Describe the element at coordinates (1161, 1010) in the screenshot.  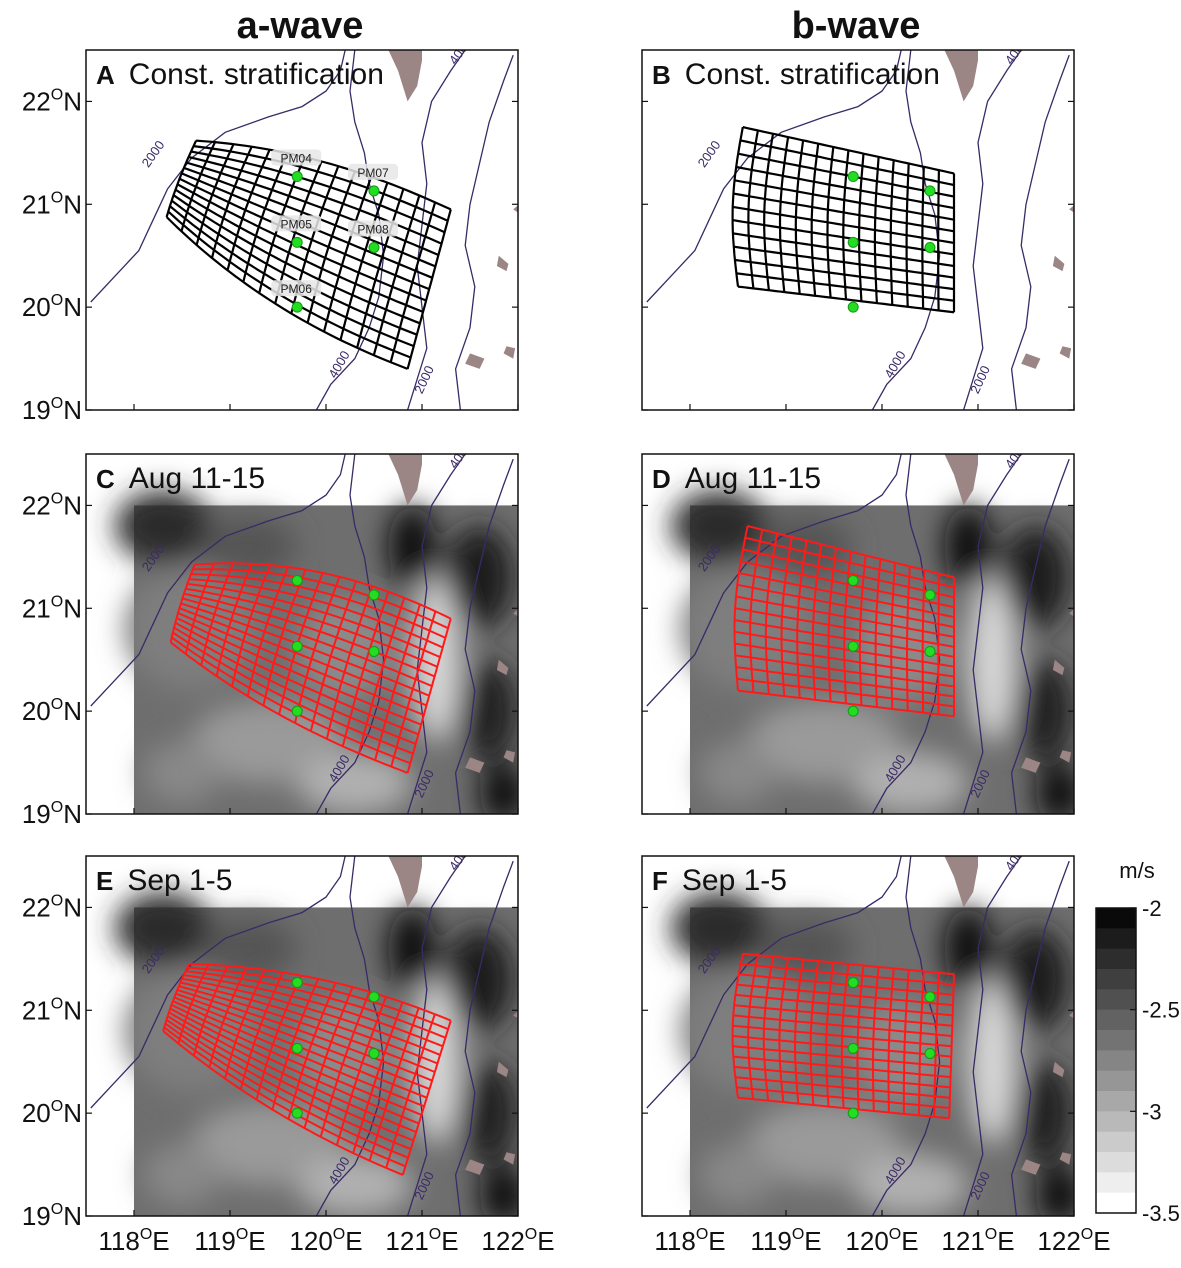
I see `colorbar-tick-label: -2.5` at that location.